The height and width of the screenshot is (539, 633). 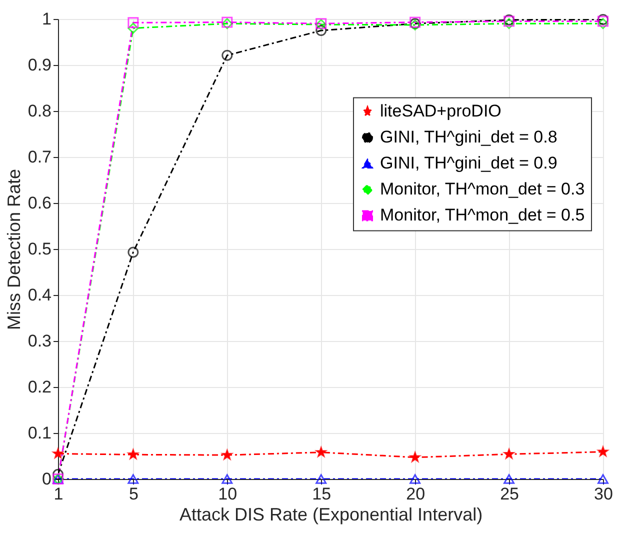 I want to click on x-axis-title: Attack DIS Rate (Exponential Interval), so click(x=331, y=514).